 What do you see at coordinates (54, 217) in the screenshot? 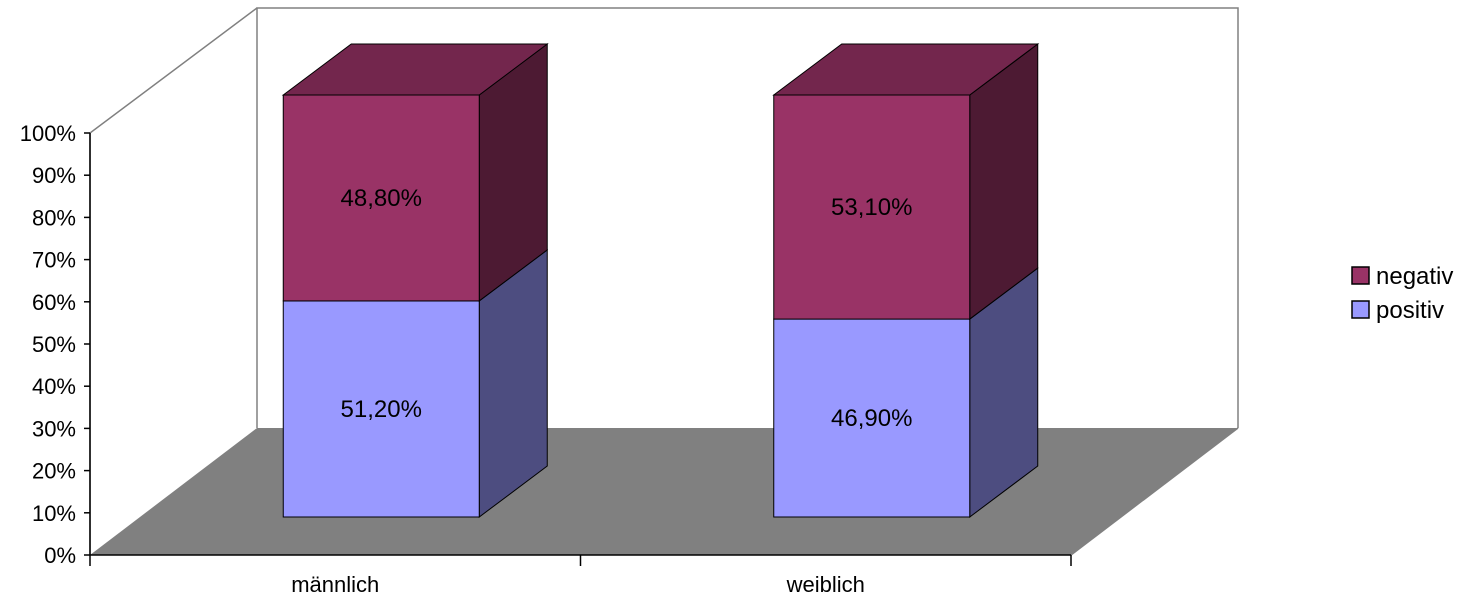
I see `y-tick-label: 80%` at bounding box center [54, 217].